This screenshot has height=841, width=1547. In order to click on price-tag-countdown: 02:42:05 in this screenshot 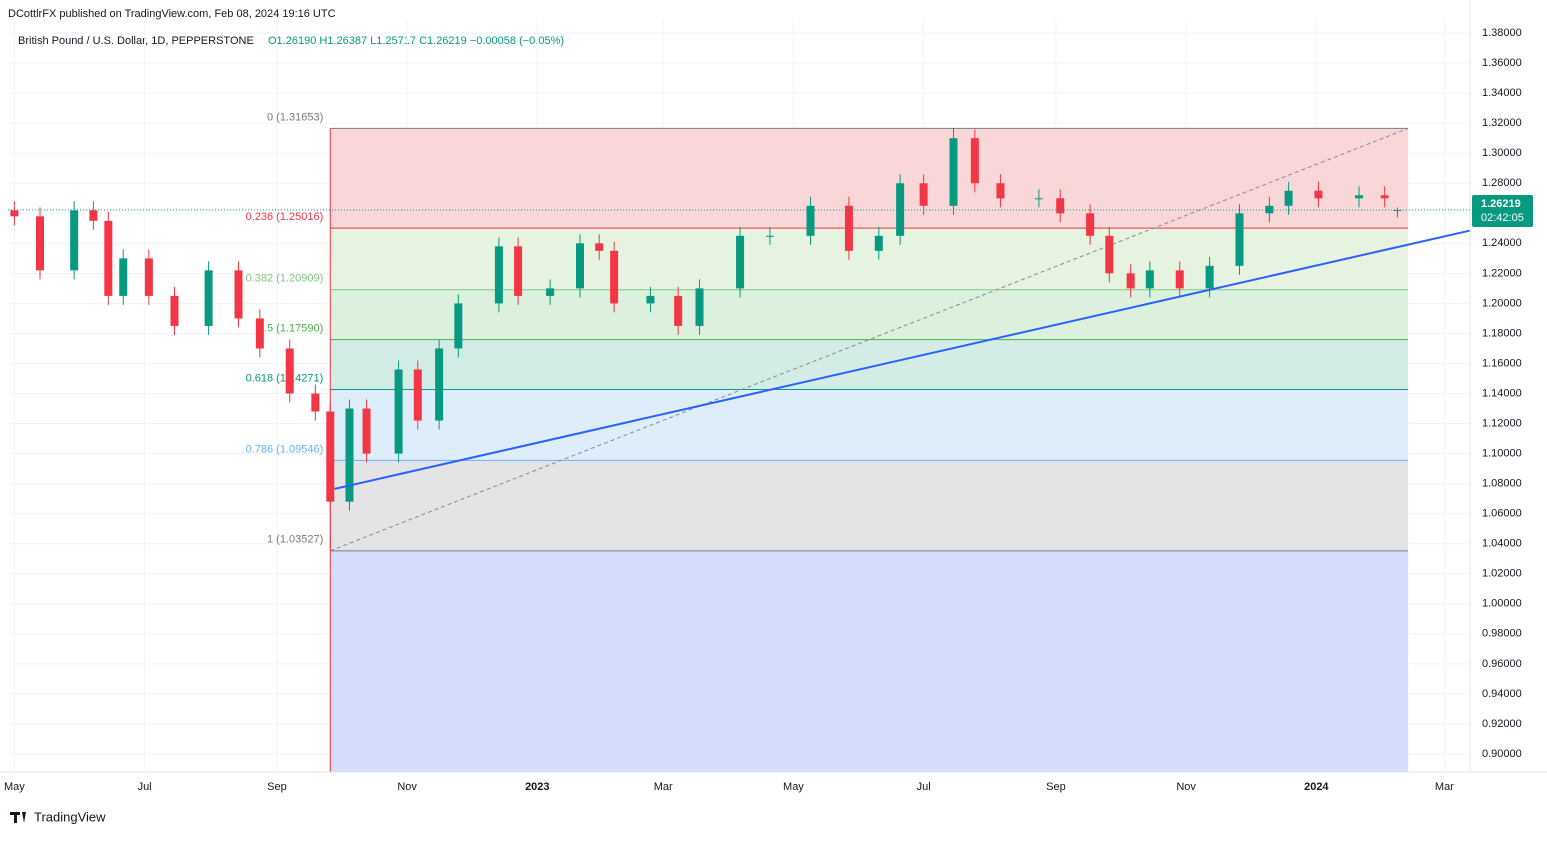, I will do `click(1502, 218)`.